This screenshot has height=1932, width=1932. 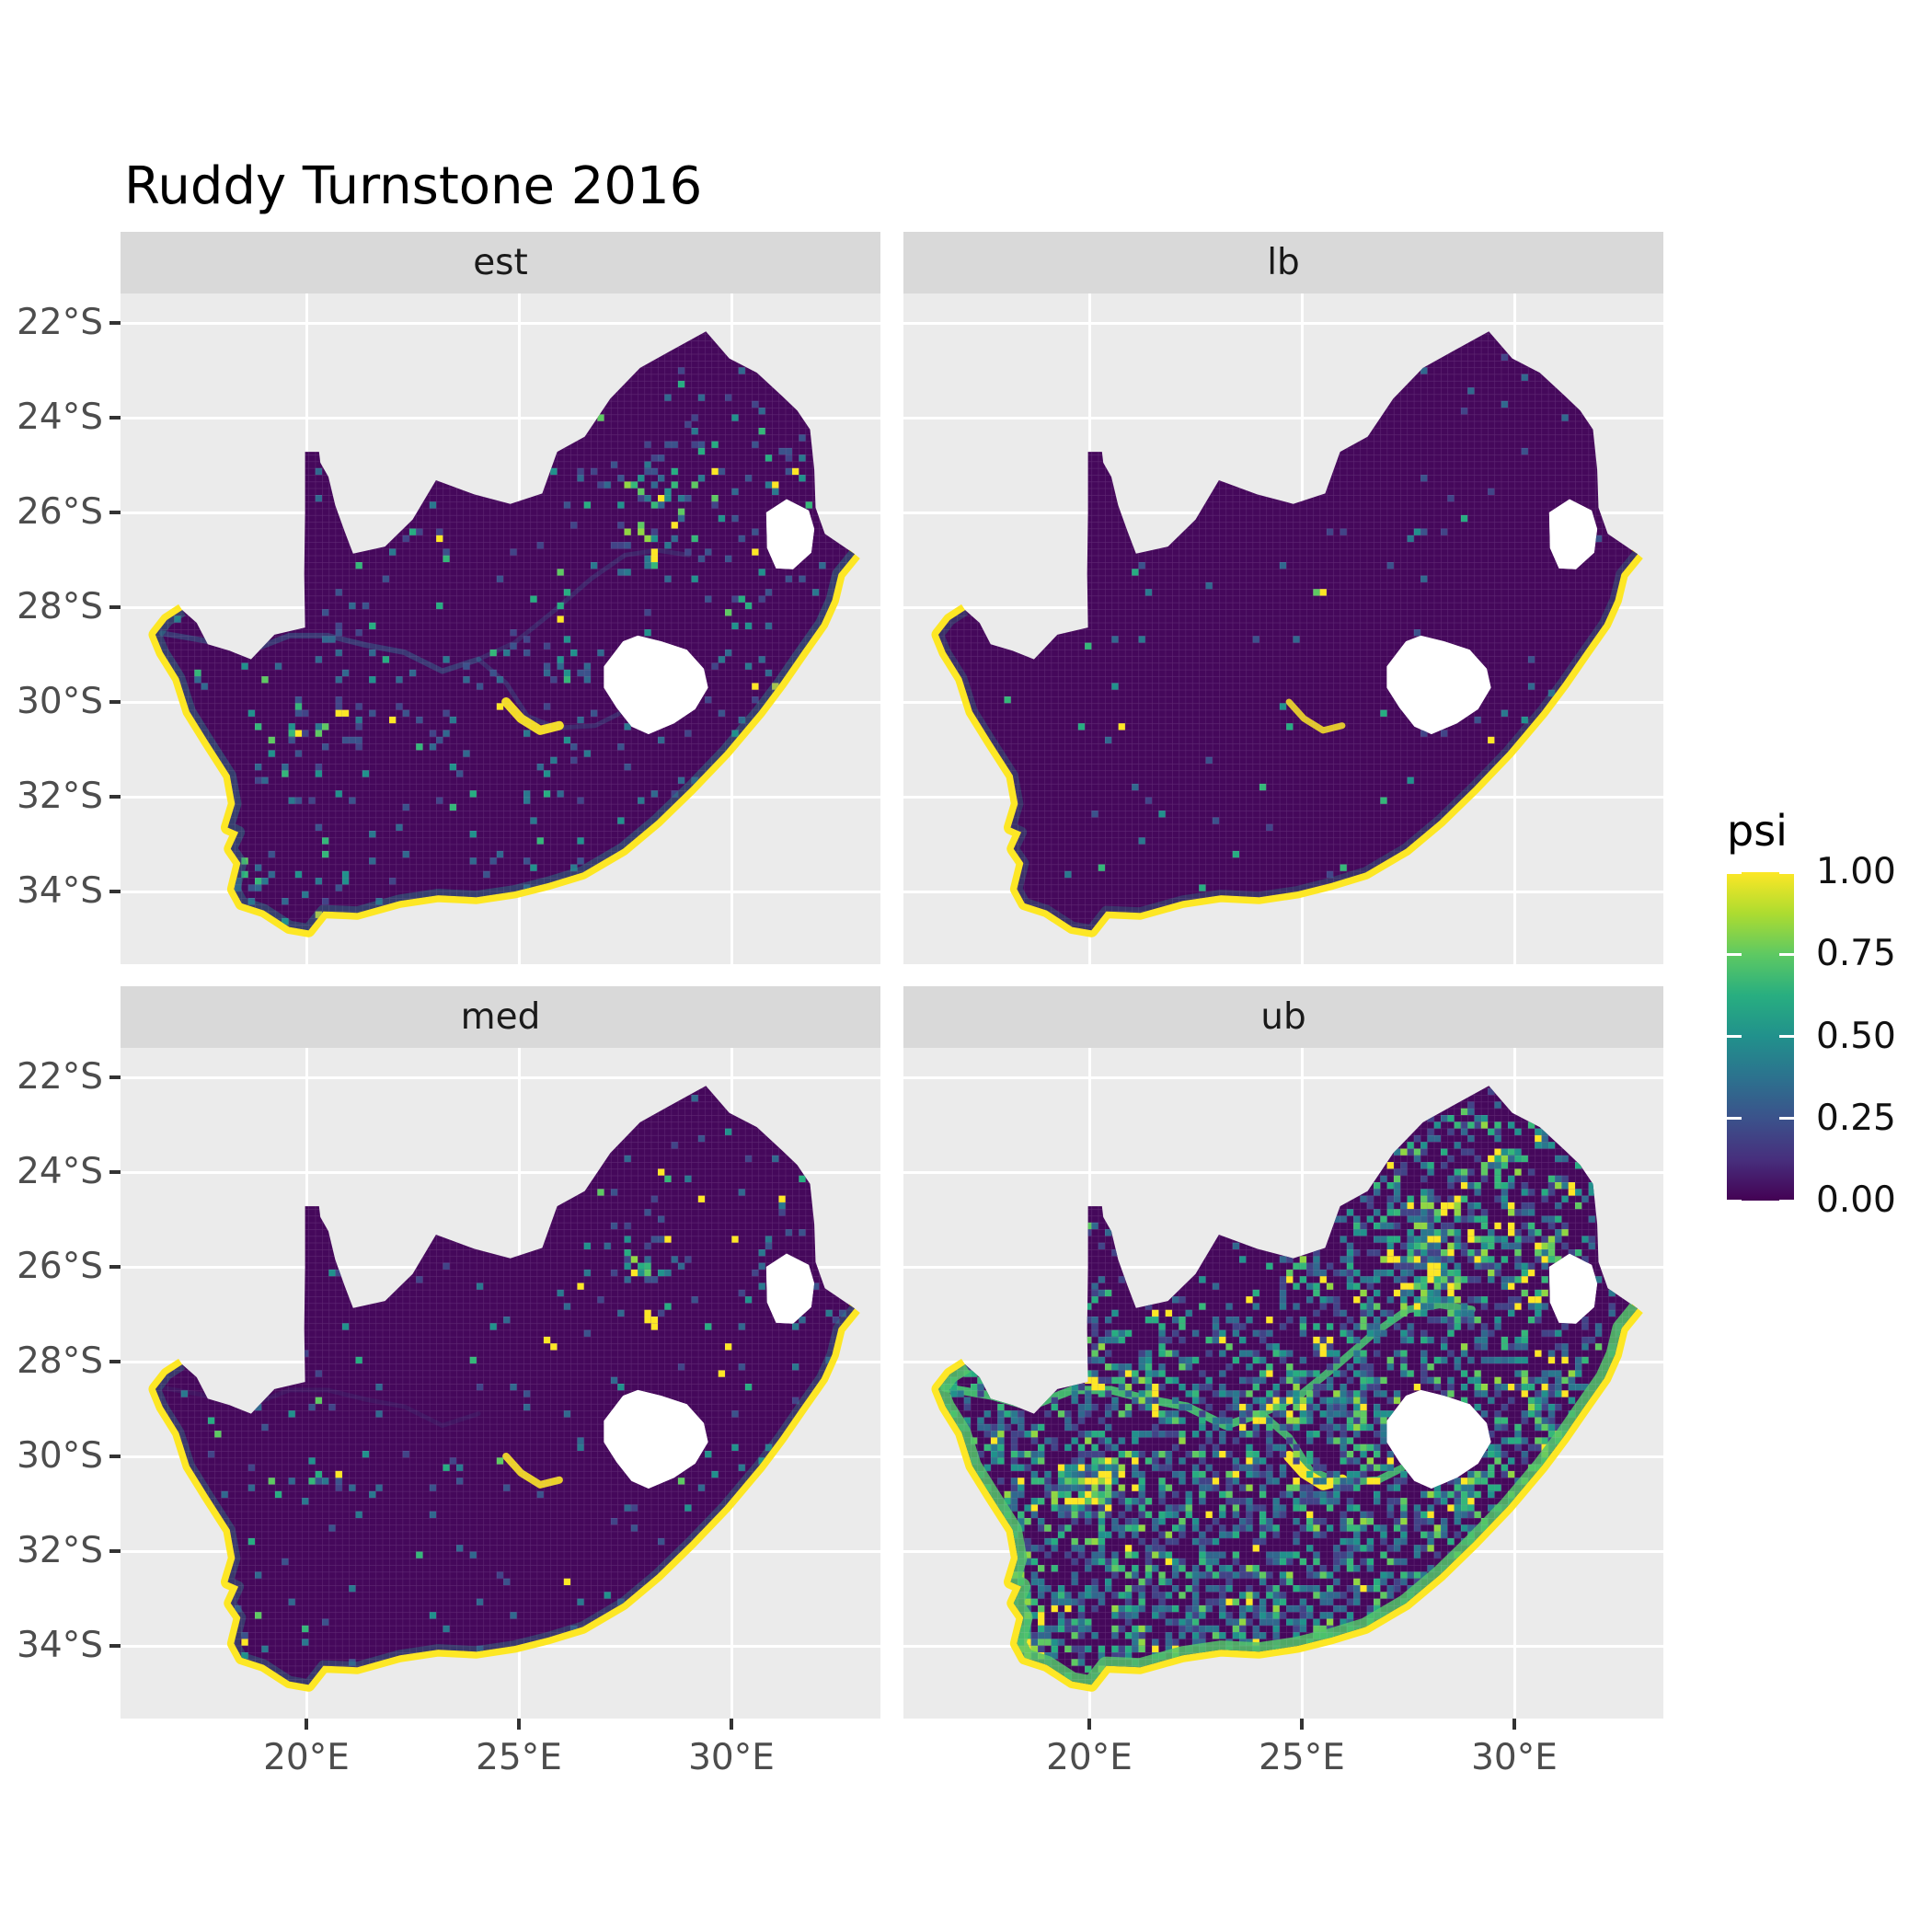 What do you see at coordinates (1287, 634) in the screenshot?
I see `map-raster-lb` at bounding box center [1287, 634].